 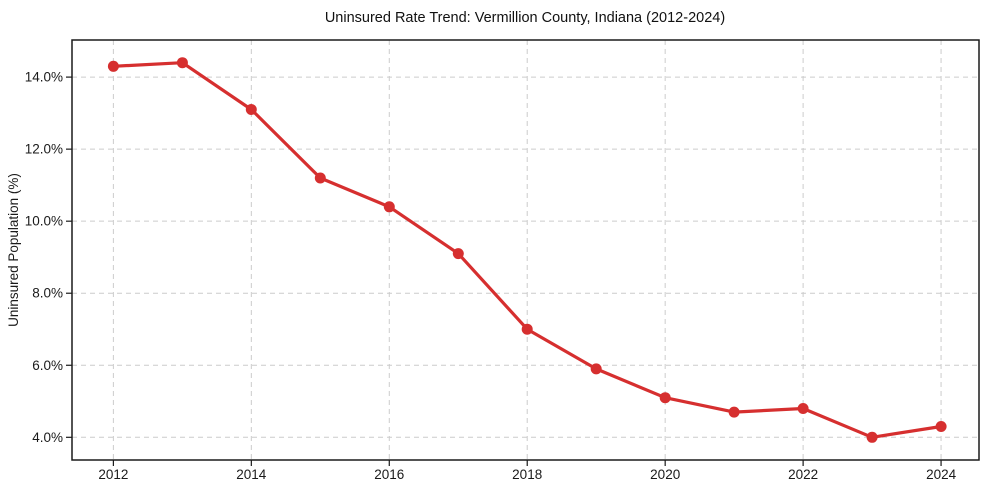 What do you see at coordinates (13, 250) in the screenshot?
I see `y-axis-label: Uninsured Population (%)` at bounding box center [13, 250].